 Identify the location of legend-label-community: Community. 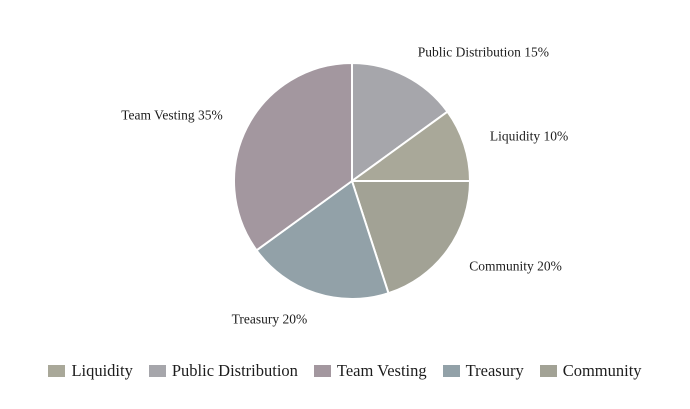
(602, 370).